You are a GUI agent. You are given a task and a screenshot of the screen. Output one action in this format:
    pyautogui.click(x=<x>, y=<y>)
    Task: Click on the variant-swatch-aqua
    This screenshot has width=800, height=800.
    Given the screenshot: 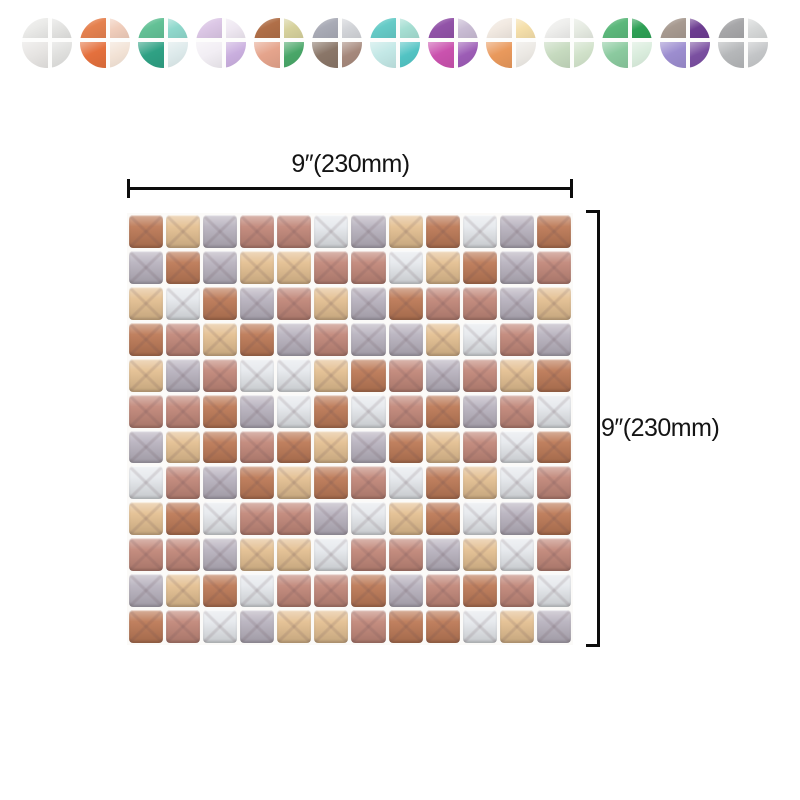 What is the action you would take?
    pyautogui.click(x=395, y=43)
    